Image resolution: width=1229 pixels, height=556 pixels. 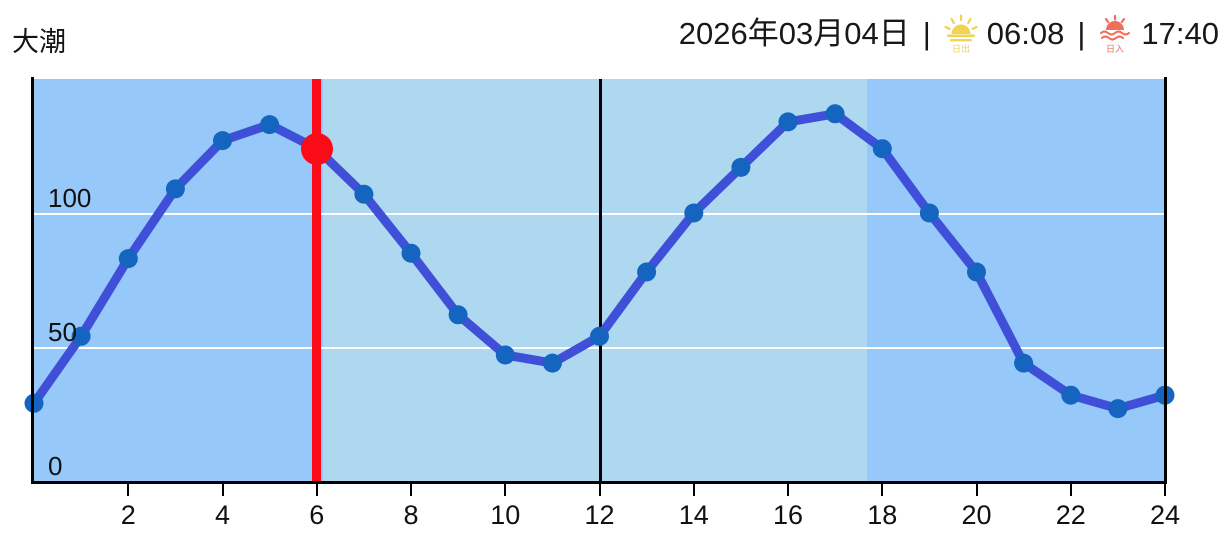 I want to click on x-tick-label: 22, so click(x=1070, y=515).